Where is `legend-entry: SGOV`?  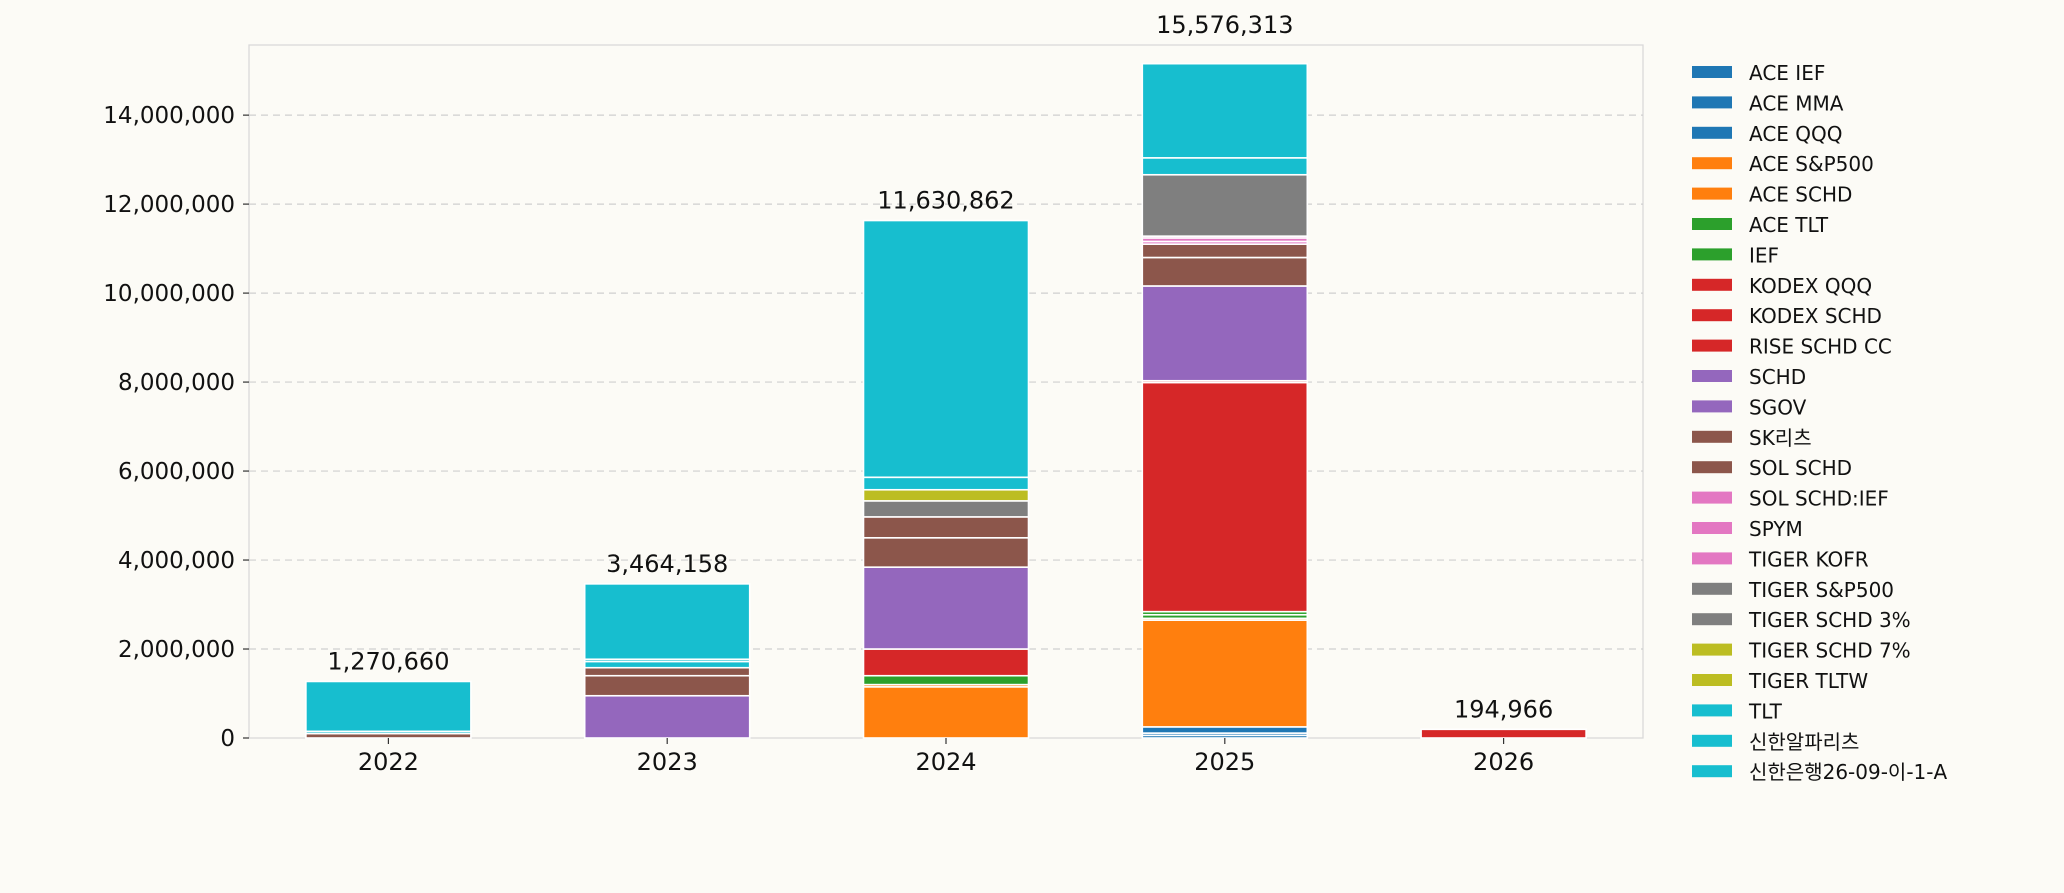
legend-entry: SGOV is located at coordinates (1778, 407).